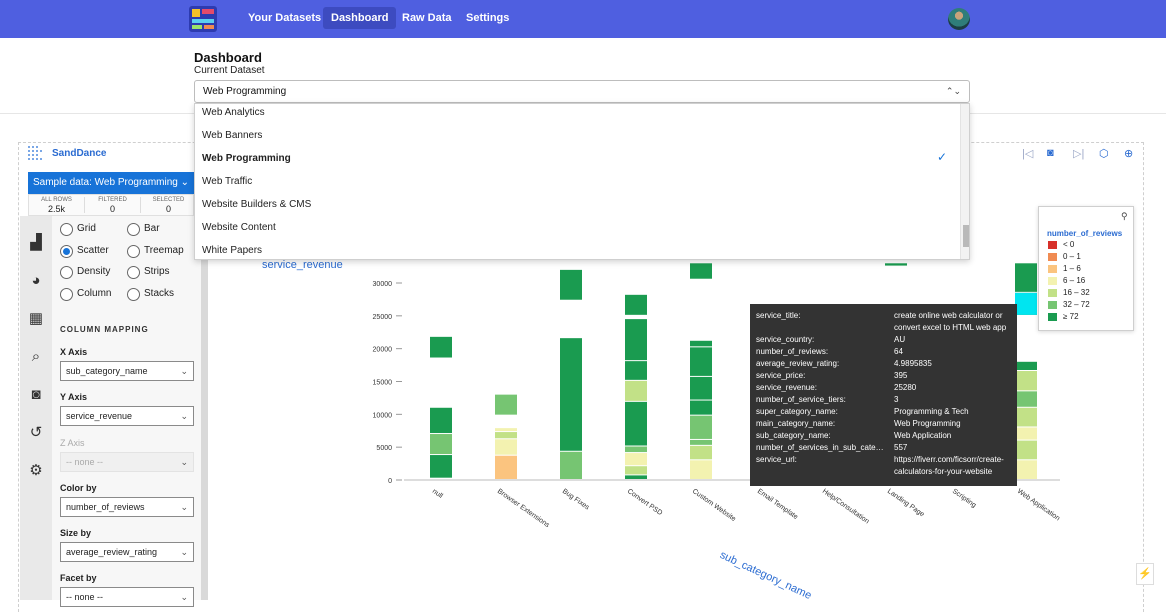 This screenshot has width=1166, height=612. I want to click on legend-item: 6 – 16, so click(1066, 281).